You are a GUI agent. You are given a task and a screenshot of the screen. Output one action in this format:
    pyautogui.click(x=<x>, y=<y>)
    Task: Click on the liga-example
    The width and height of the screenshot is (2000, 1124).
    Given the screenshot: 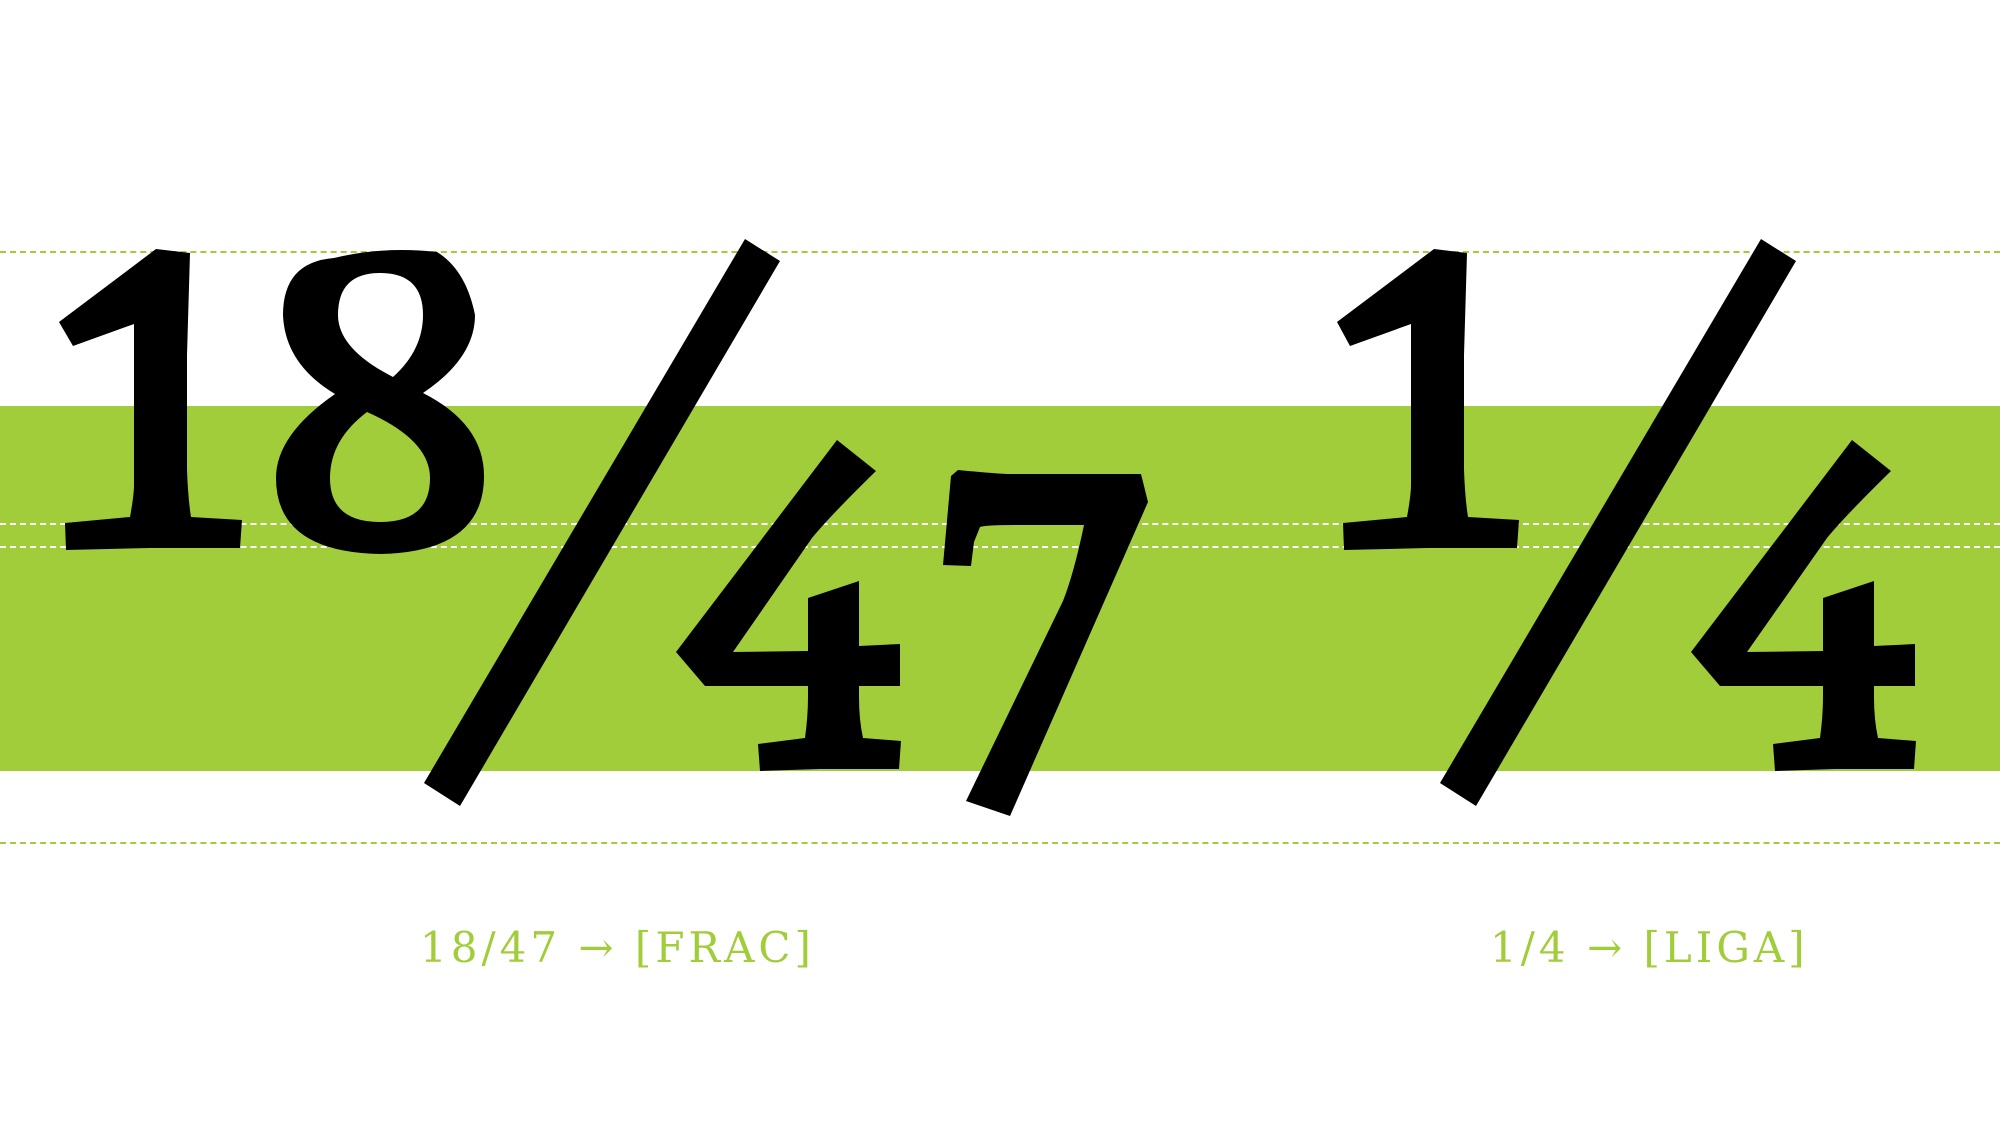 What is the action you would take?
    pyautogui.click(x=1626, y=522)
    